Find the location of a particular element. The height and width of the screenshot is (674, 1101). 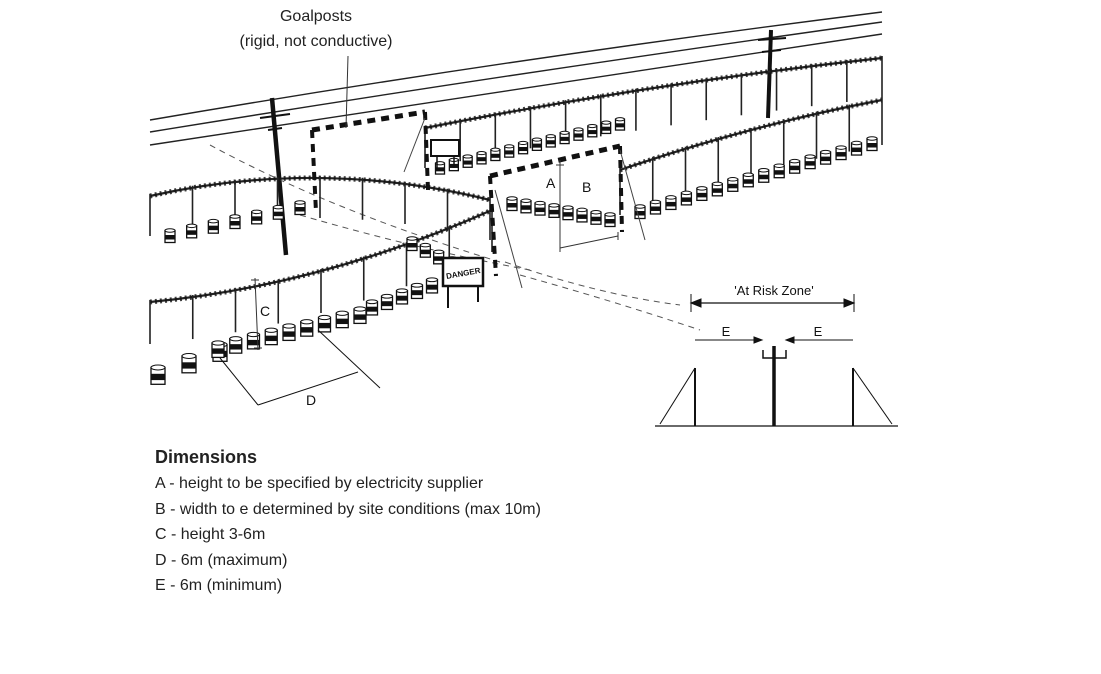

goalposts-callout-line-2: (rigid, not conductive) is located at coordinates (316, 41).